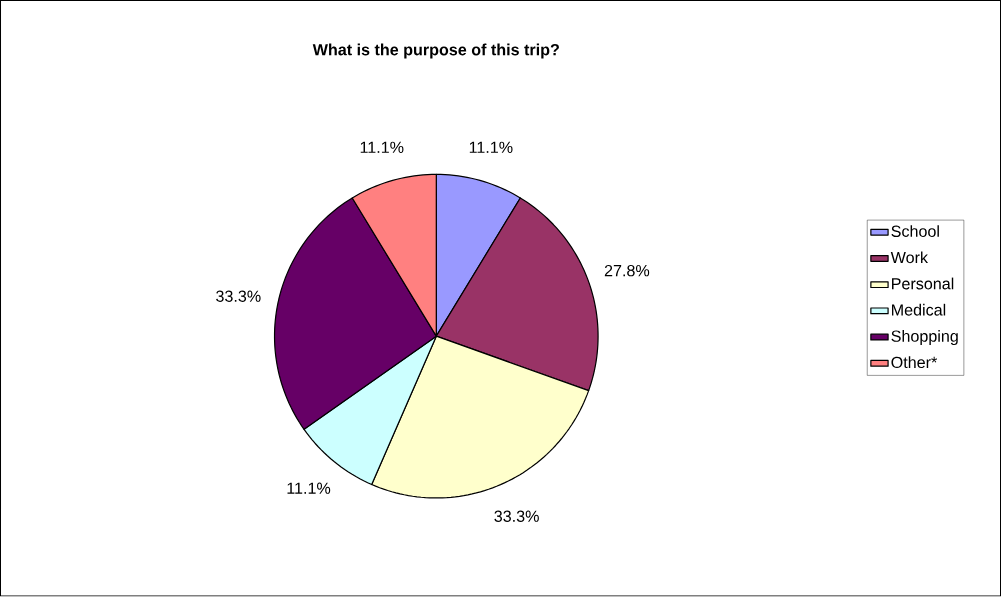 The width and height of the screenshot is (1001, 597). What do you see at coordinates (915, 231) in the screenshot?
I see `legend-label: School` at bounding box center [915, 231].